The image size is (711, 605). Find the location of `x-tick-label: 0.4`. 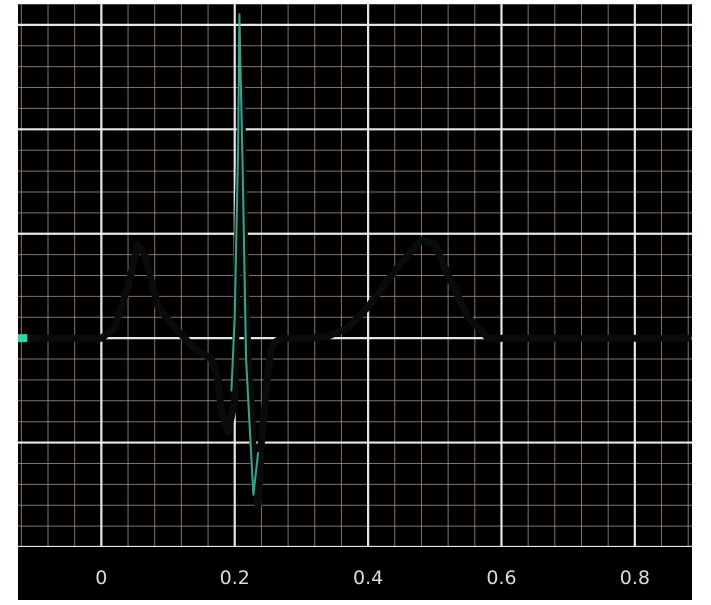

x-tick-label: 0.4 is located at coordinates (368, 578).